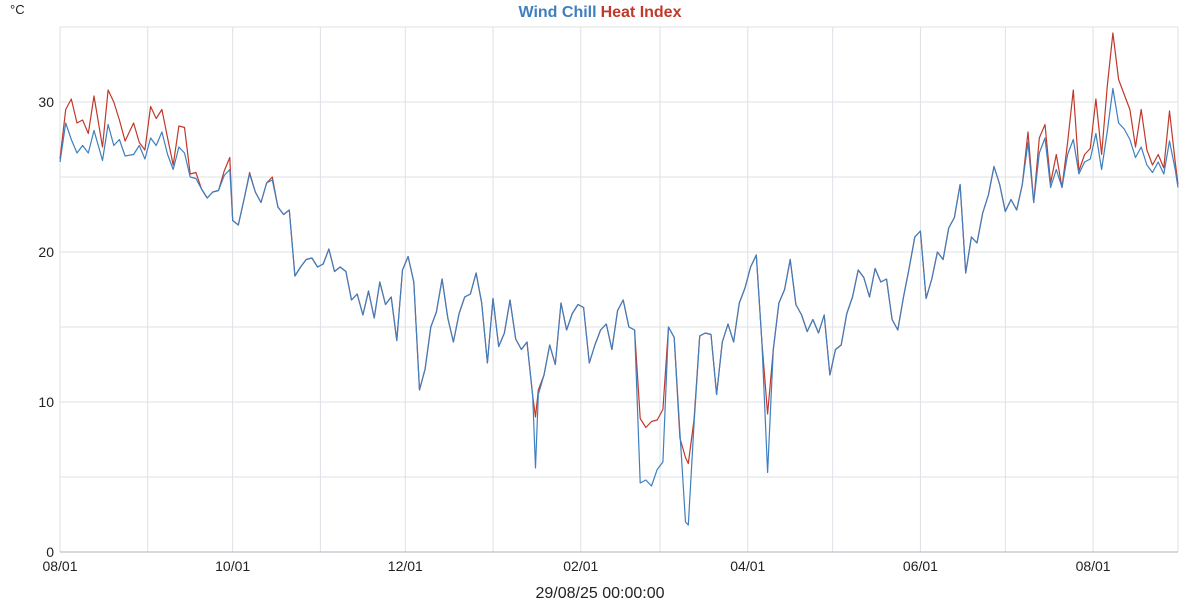  I want to click on y-tick-label: 20, so click(46, 252).